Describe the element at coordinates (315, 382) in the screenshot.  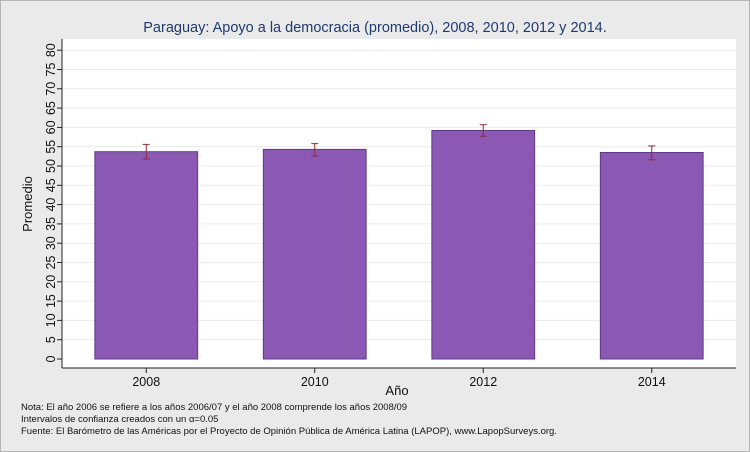
I see `x-tick-label: 2010` at that location.